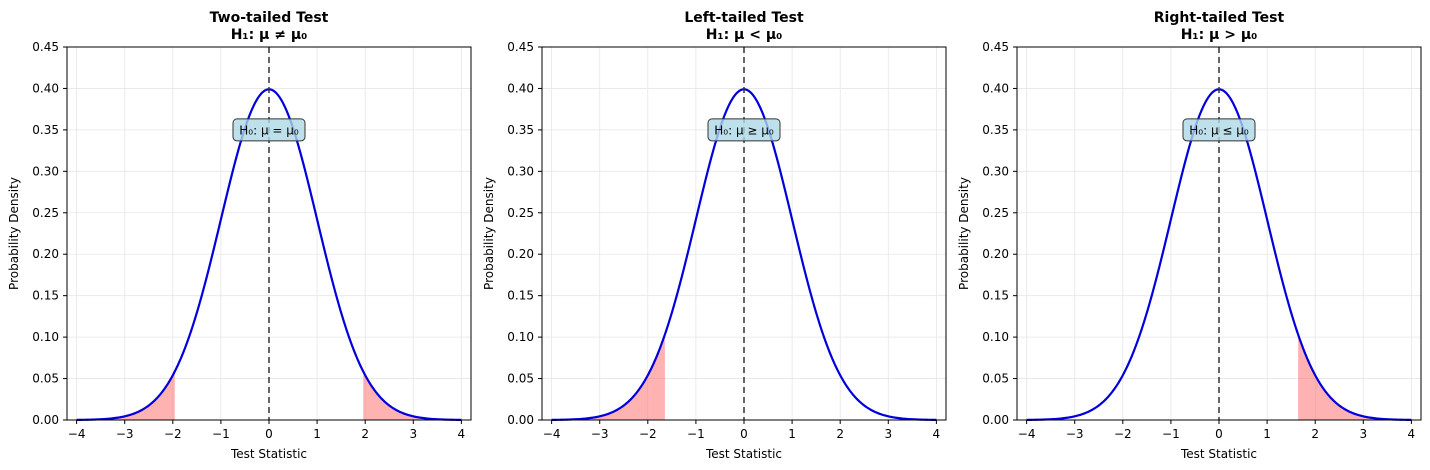 The width and height of the screenshot is (1430, 470). I want to click on null-hypothesis-annotation: H₀: μ = μ₀, so click(269, 130).